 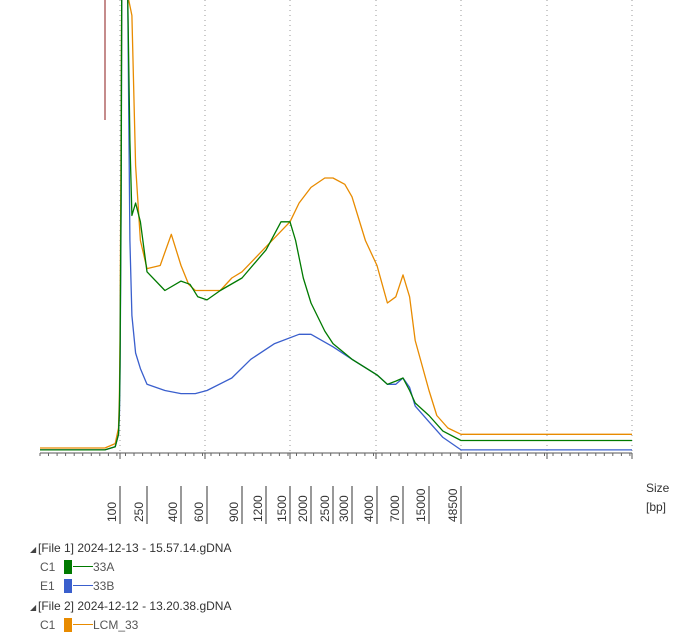 I want to click on ladder-tick-label: 1200, so click(x=258, y=508).